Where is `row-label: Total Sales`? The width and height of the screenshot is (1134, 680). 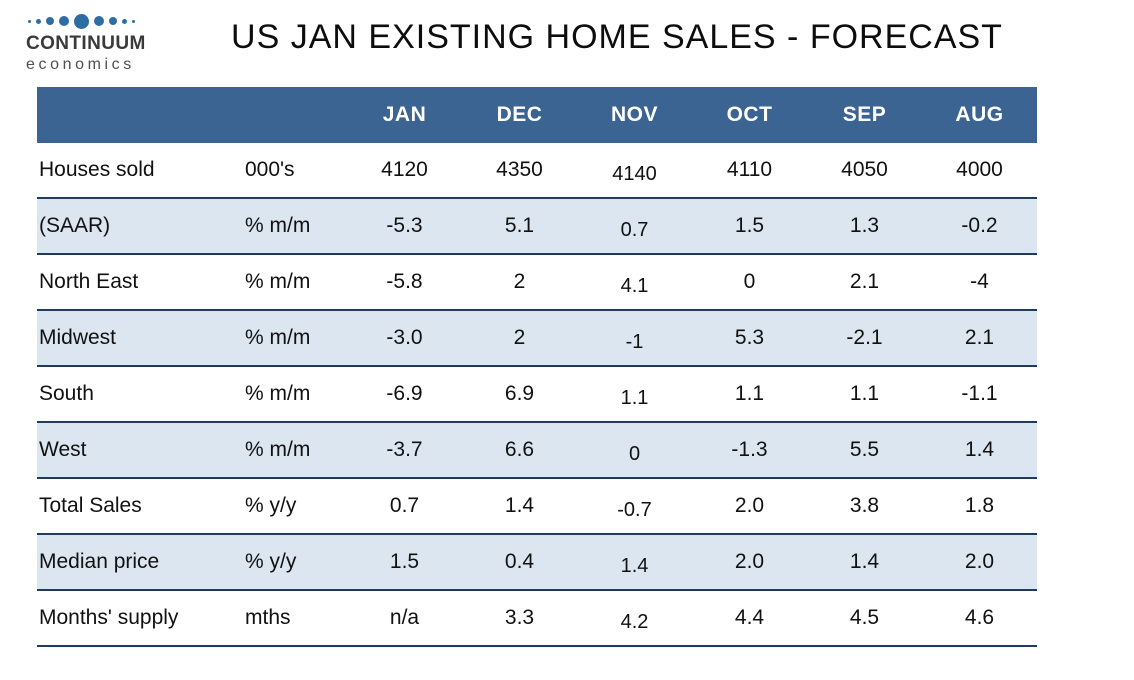 row-label: Total Sales is located at coordinates (90, 505).